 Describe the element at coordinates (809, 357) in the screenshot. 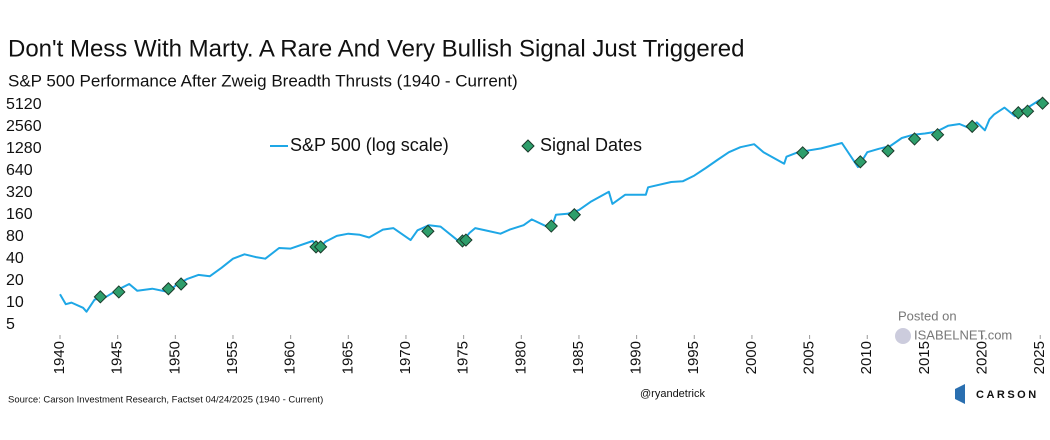

I see `x-tick-label: 2005` at that location.